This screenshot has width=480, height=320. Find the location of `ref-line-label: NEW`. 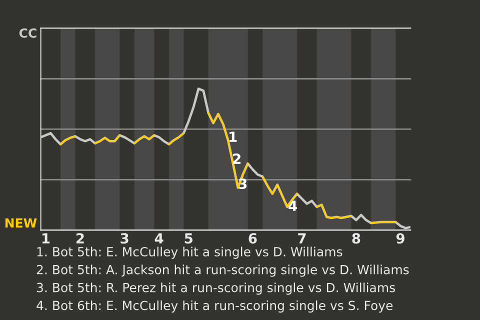

ref-line-label: NEW is located at coordinates (21, 223).